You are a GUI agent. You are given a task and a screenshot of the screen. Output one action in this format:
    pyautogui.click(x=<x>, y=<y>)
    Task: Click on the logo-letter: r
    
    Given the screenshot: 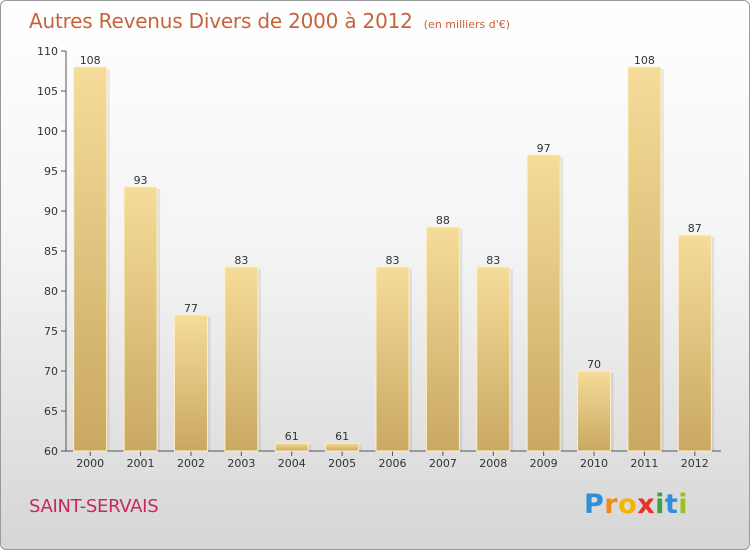 What is the action you would take?
    pyautogui.click(x=611, y=504)
    